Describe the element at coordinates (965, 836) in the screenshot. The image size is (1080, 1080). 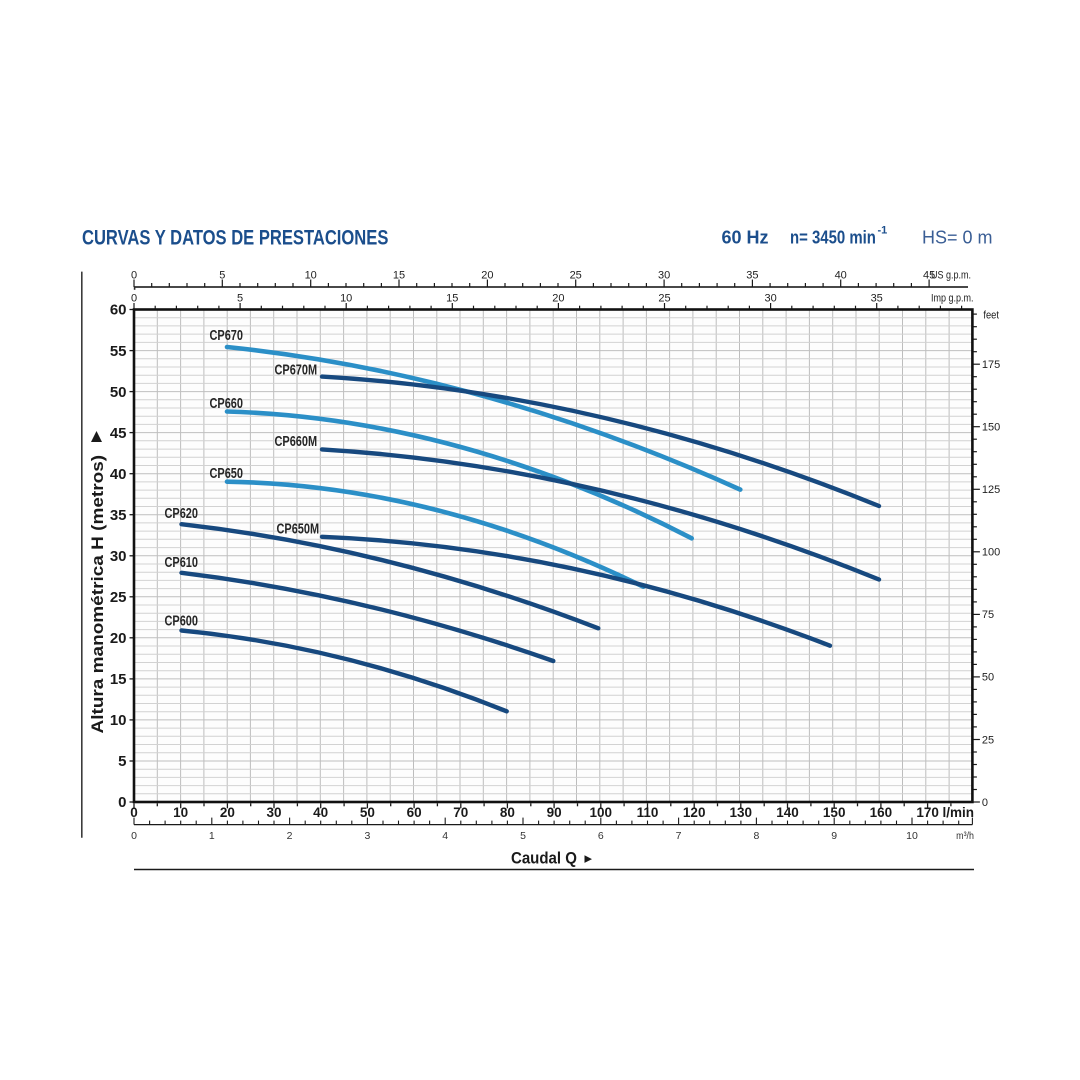
I see `svg-text: m³/h` at that location.